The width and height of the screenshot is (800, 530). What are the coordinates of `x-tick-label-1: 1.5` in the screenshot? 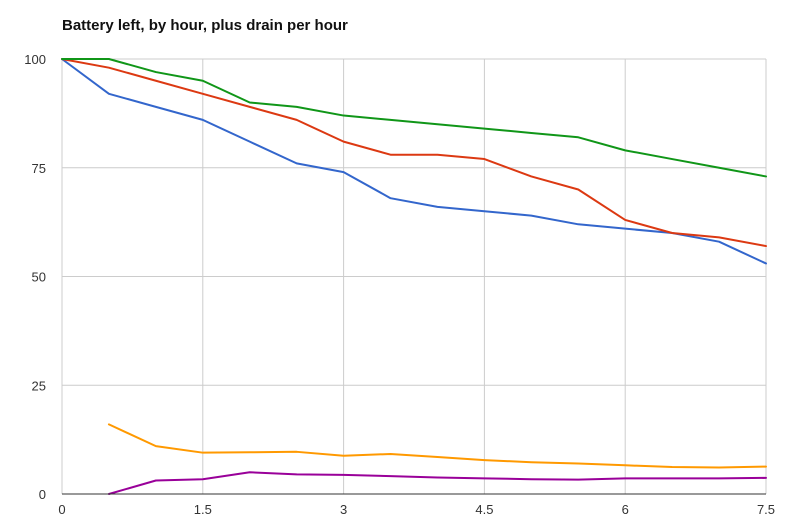 It's located at (203, 509).